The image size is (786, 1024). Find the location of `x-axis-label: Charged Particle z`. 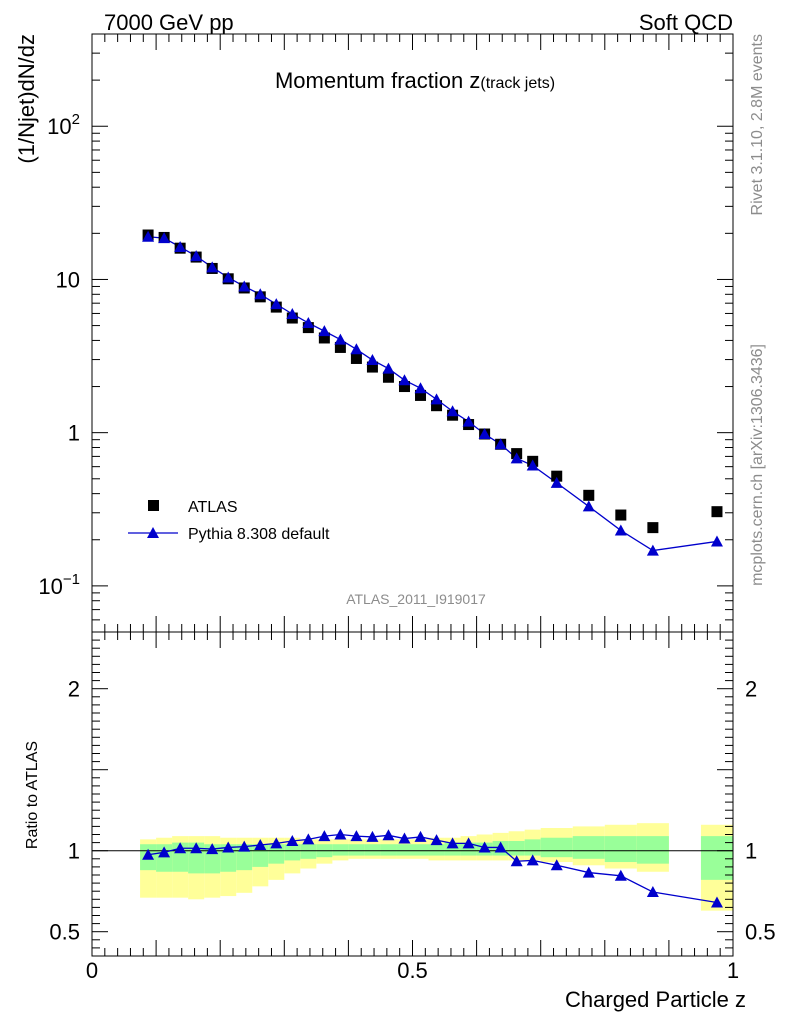

x-axis-label: Charged Particle z is located at coordinates (655, 999).